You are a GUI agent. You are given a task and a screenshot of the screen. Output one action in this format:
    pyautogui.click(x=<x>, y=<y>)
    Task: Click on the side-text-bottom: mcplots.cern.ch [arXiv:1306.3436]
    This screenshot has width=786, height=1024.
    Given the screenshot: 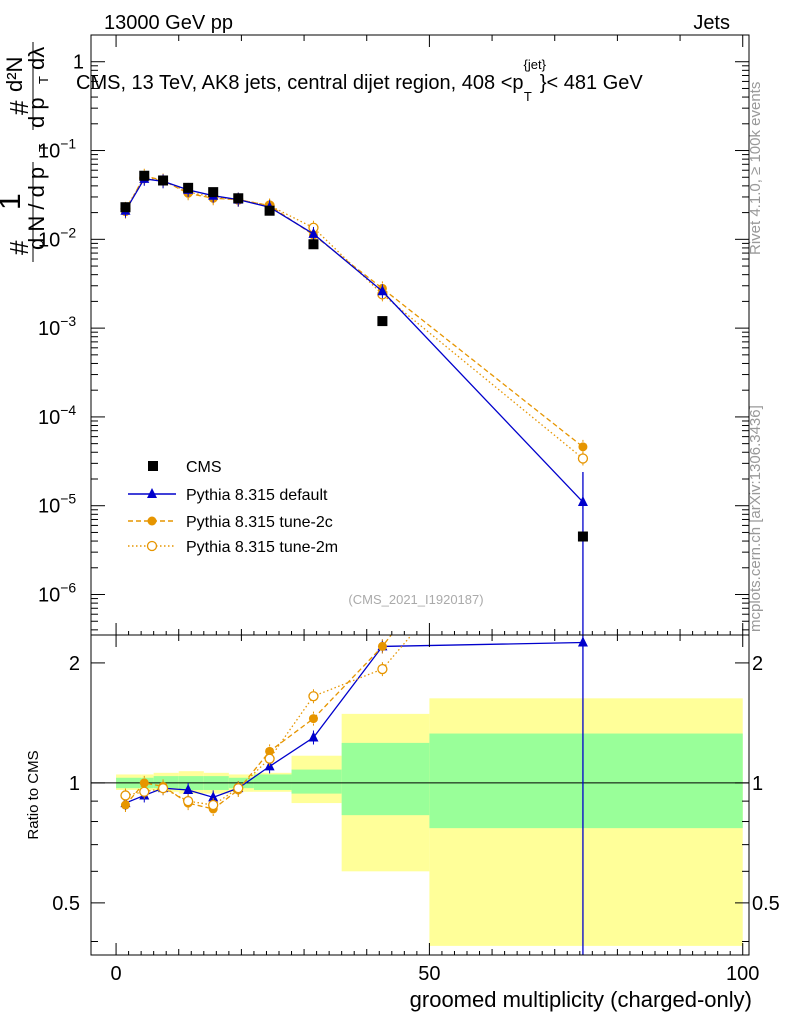 What is the action you would take?
    pyautogui.click(x=755, y=518)
    